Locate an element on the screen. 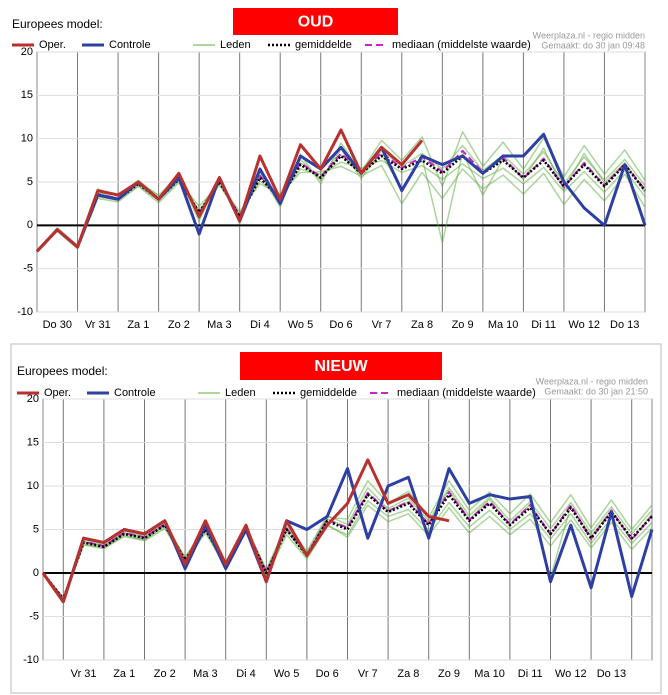 The height and width of the screenshot is (695, 668). chart-title: NIEUW is located at coordinates (341, 366).